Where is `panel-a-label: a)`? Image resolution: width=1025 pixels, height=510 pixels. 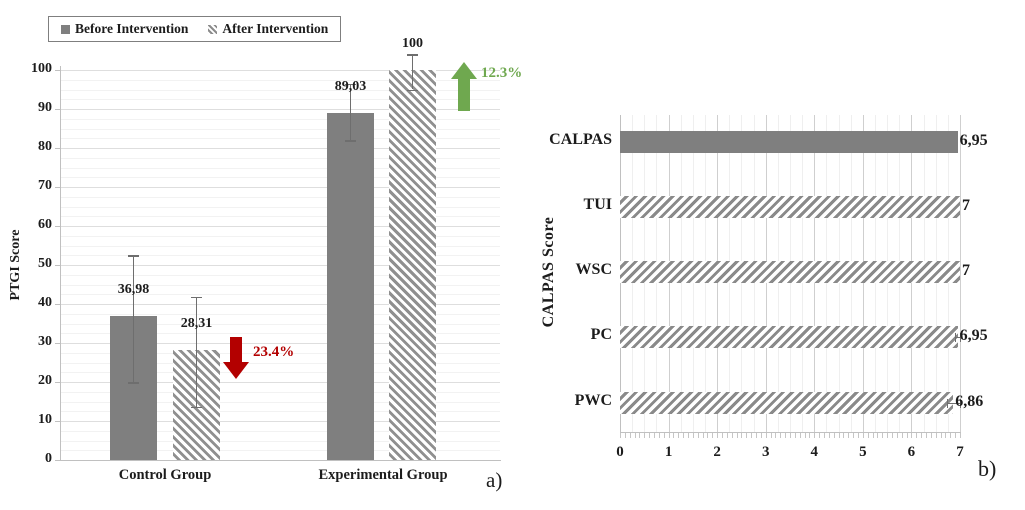
panel-a-label: a) is located at coordinates (494, 480).